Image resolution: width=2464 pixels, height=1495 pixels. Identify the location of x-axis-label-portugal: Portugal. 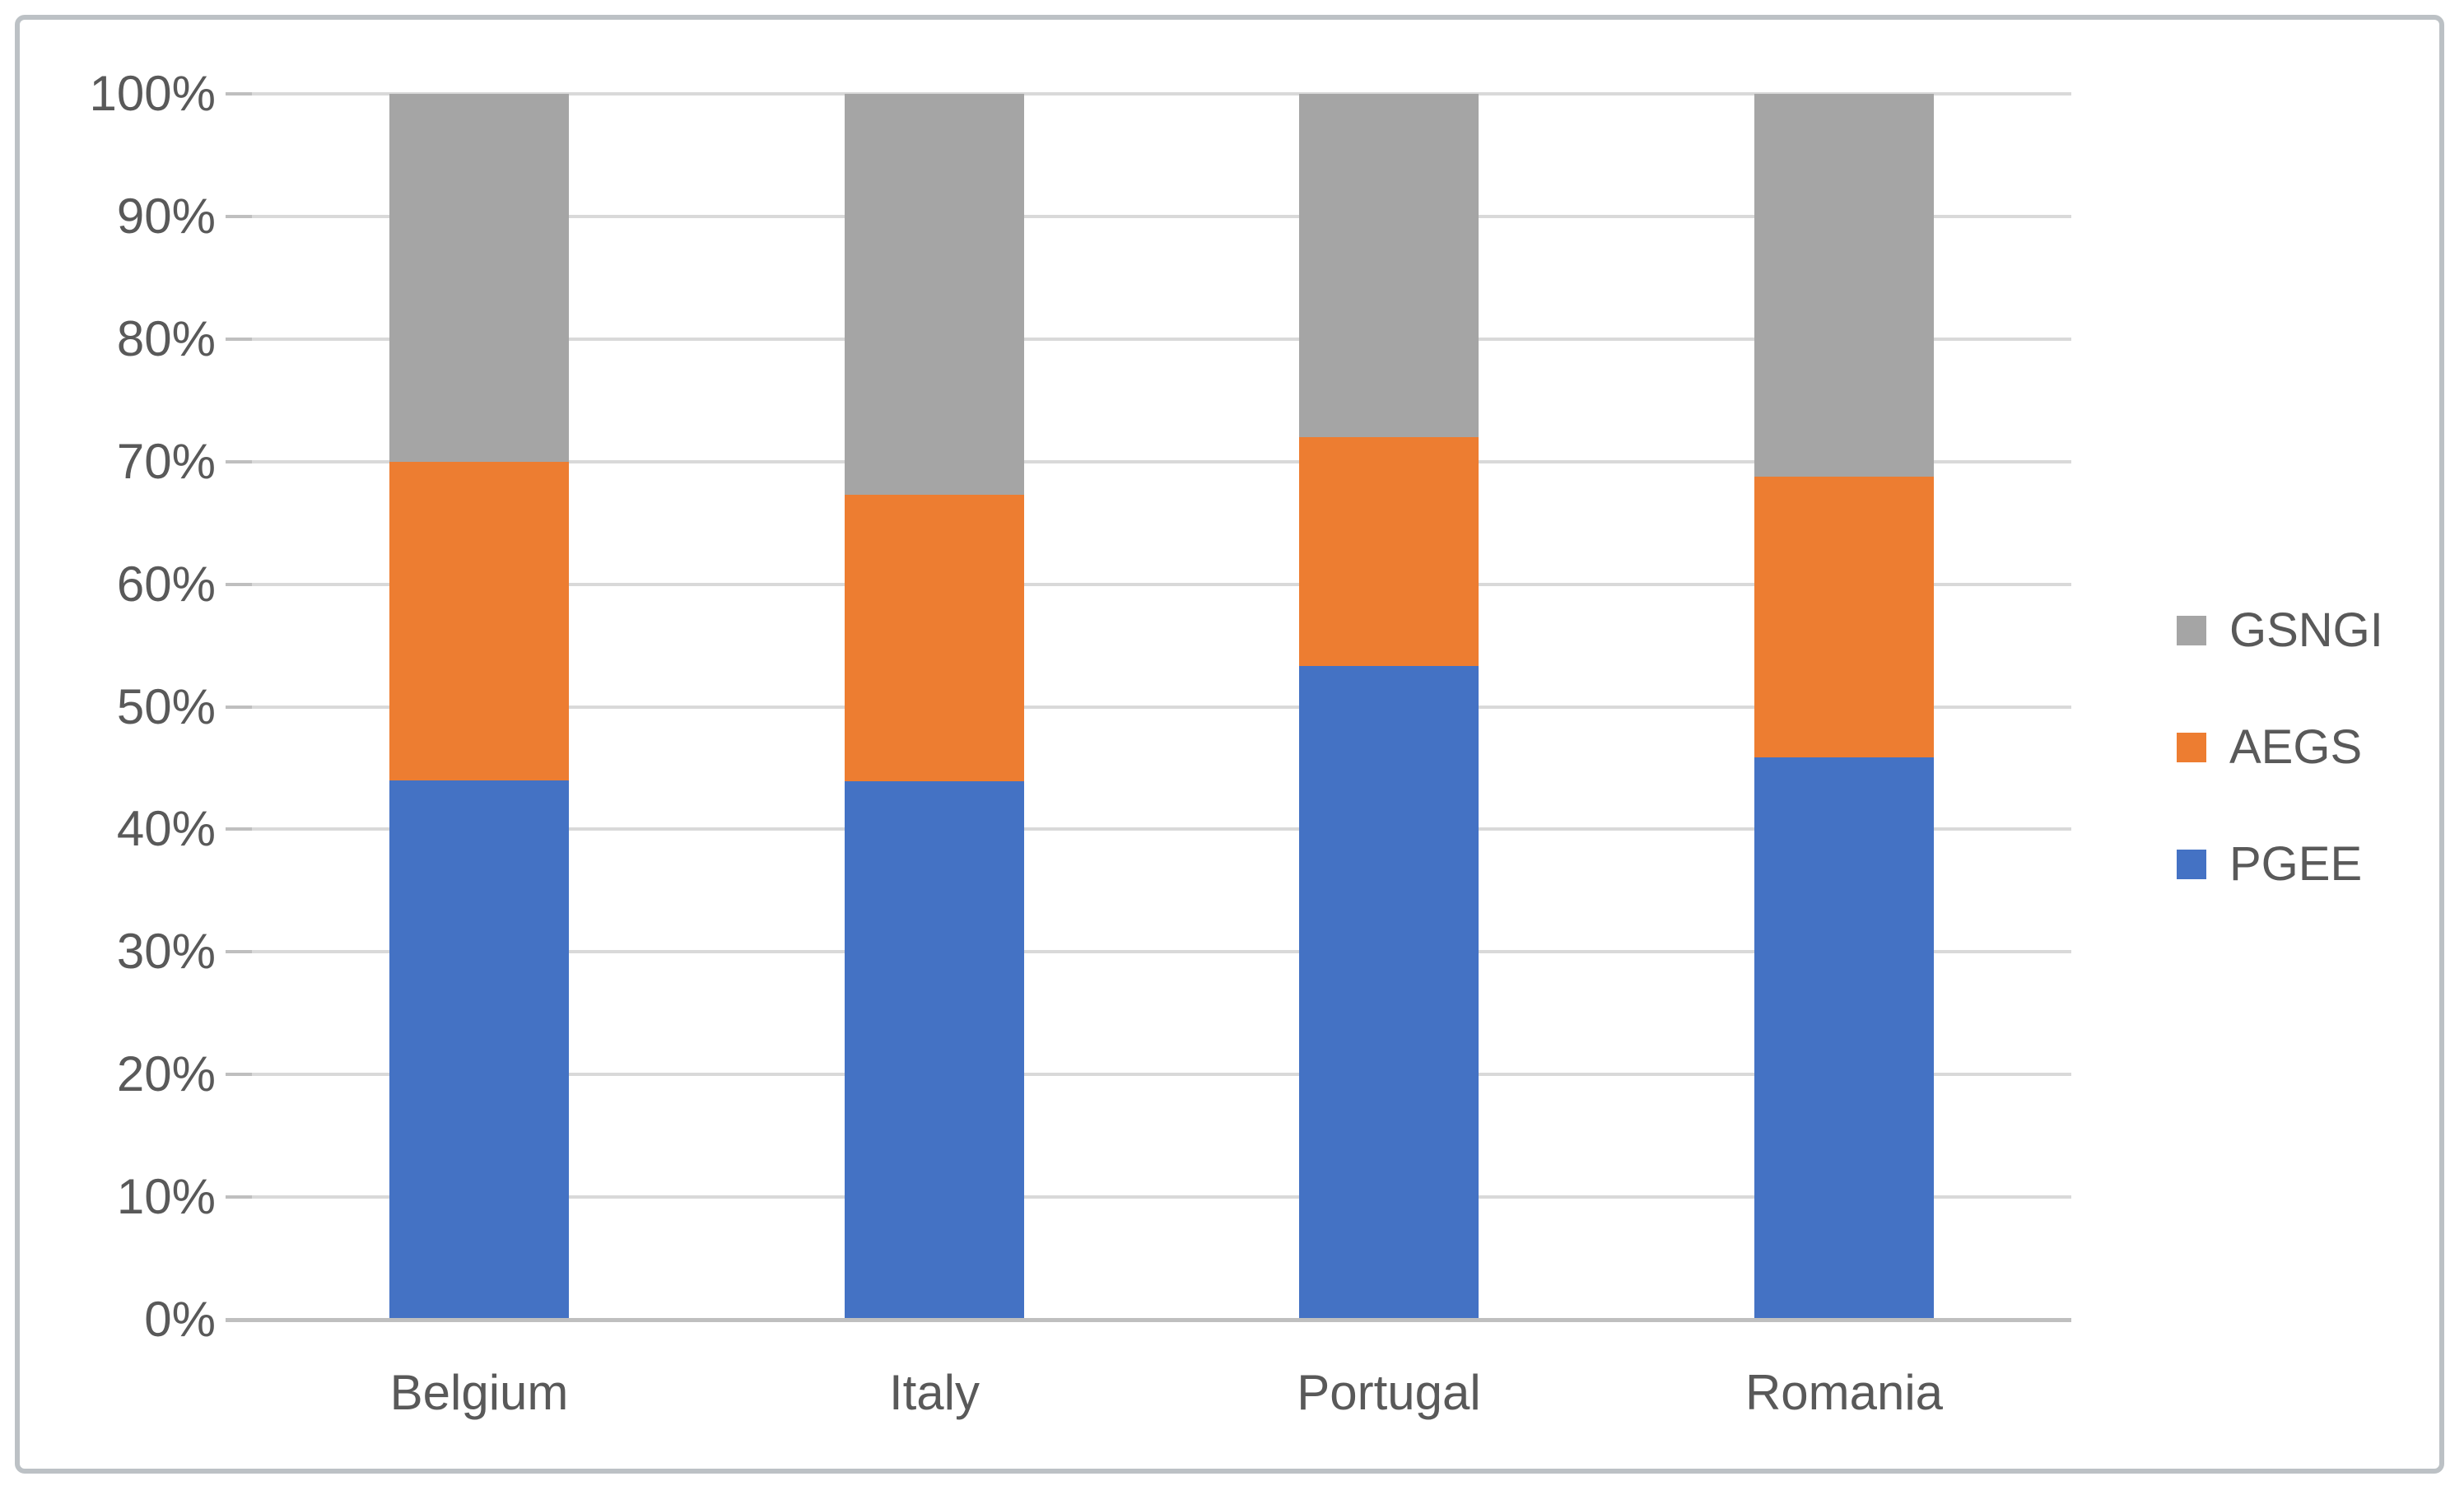
(1389, 1392).